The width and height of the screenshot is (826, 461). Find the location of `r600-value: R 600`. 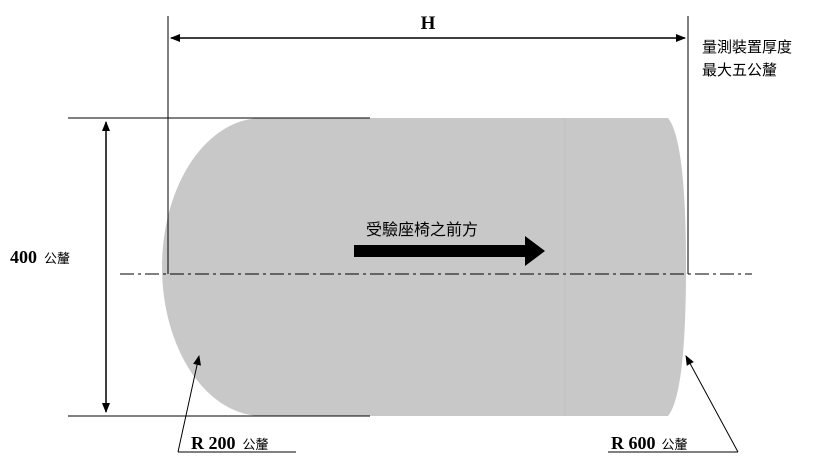

r600-value: R 600 is located at coordinates (633, 443).